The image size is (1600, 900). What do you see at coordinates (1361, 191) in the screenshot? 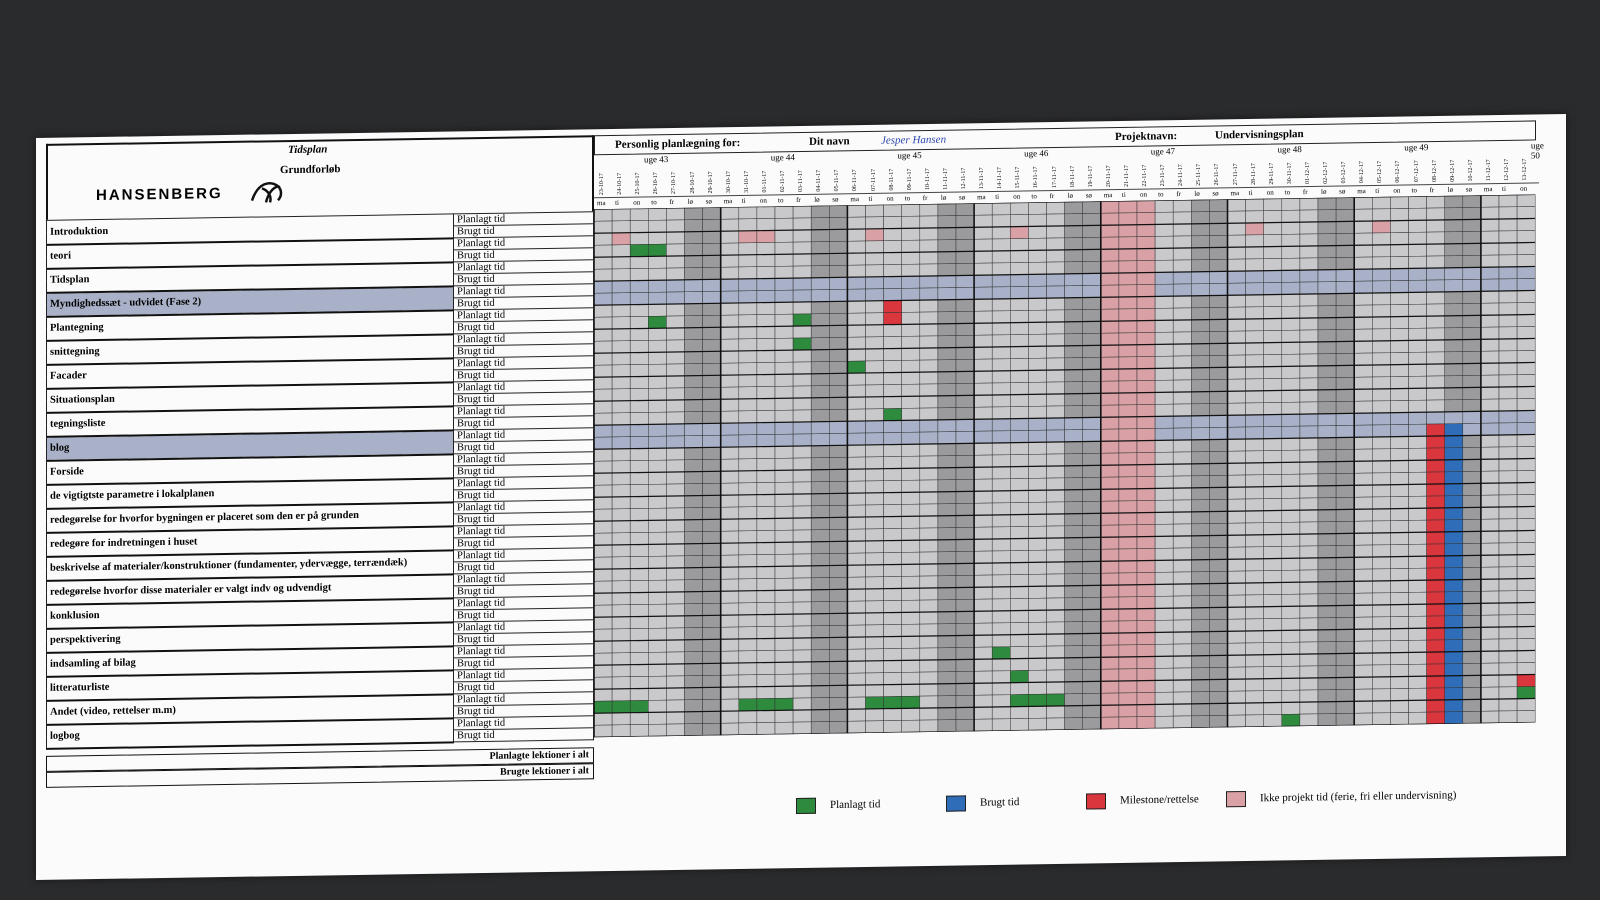
I see `weekday-label: ma` at bounding box center [1361, 191].